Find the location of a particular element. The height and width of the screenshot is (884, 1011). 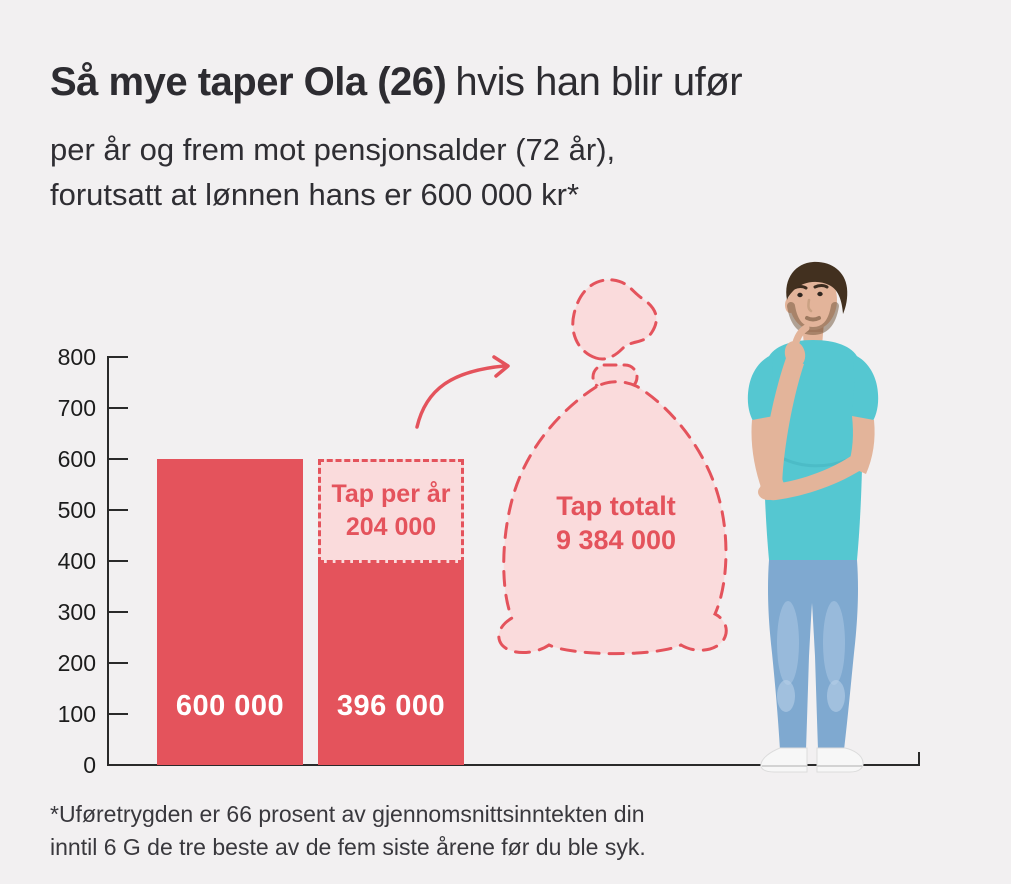

x-axis-end-tick is located at coordinates (919, 758).